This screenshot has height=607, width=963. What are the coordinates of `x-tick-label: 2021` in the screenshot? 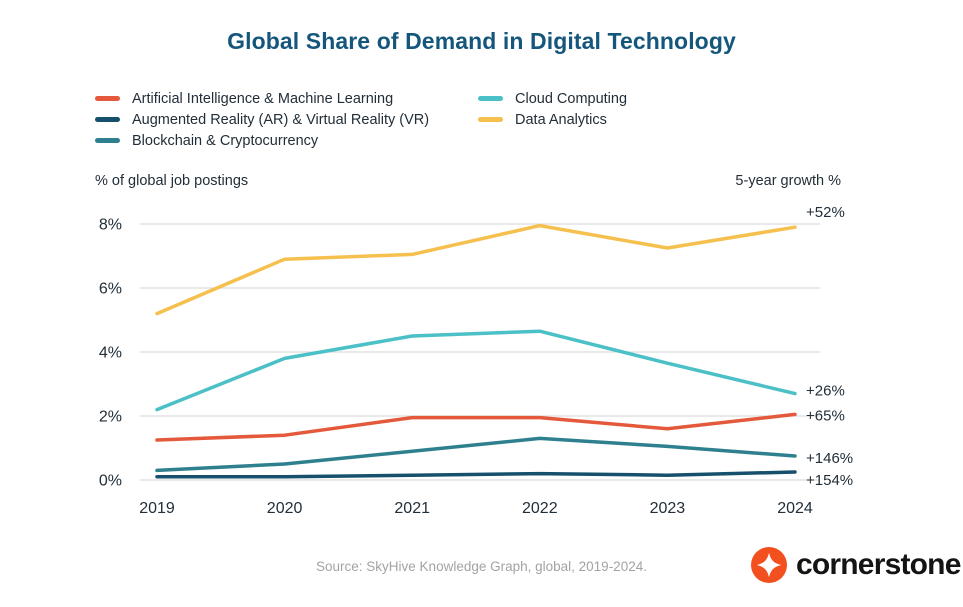 It's located at (412, 508).